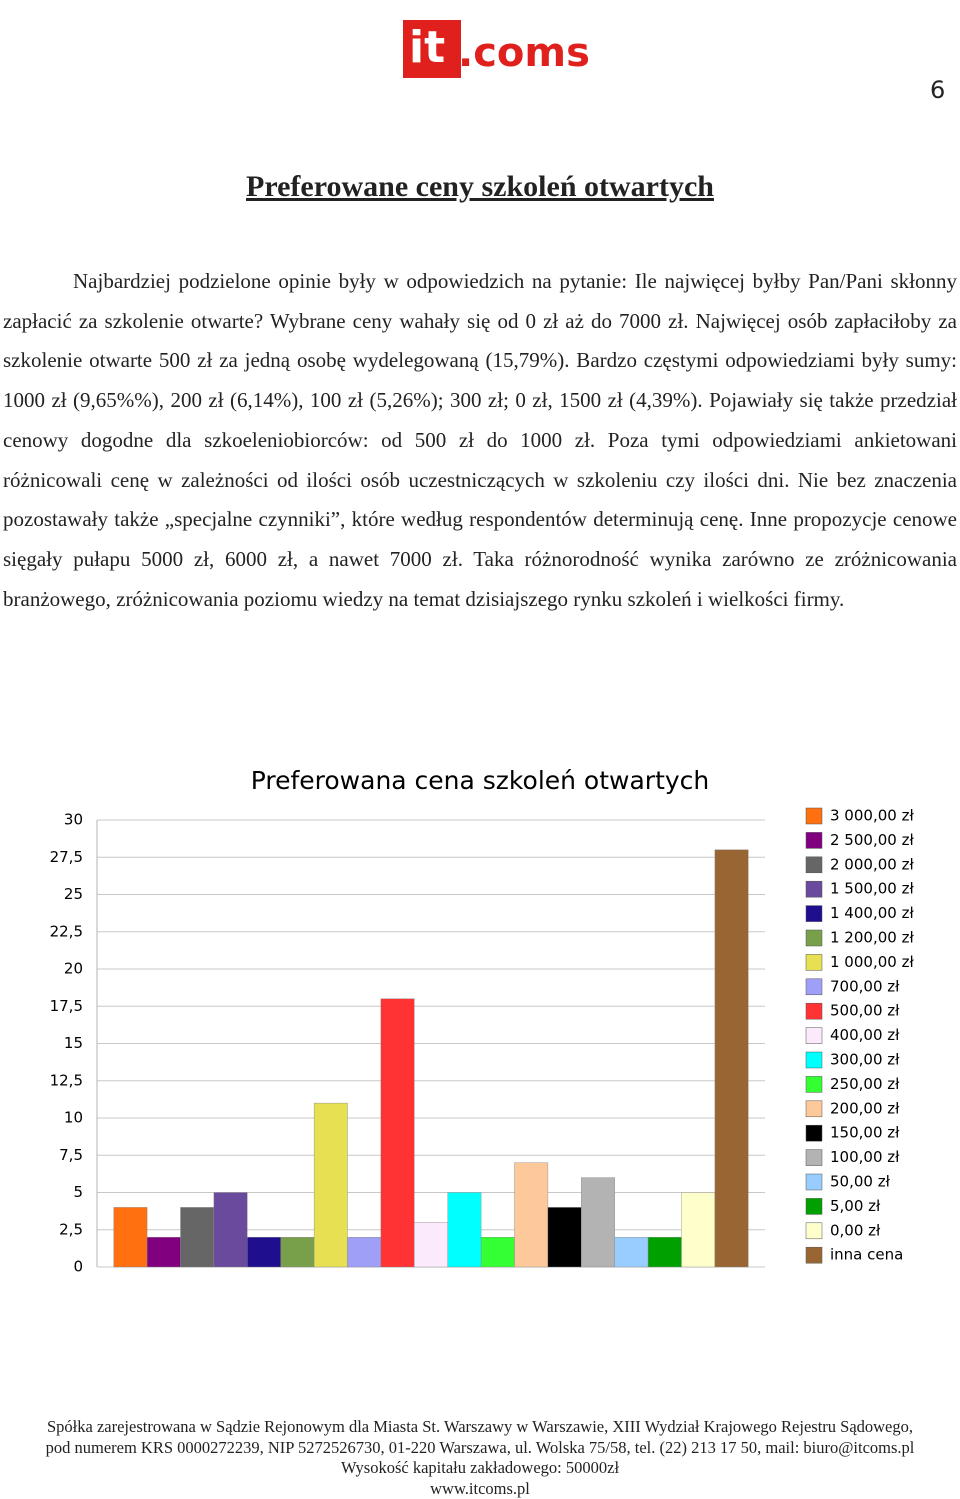  I want to click on y-tick-label: 5, so click(78, 1192).